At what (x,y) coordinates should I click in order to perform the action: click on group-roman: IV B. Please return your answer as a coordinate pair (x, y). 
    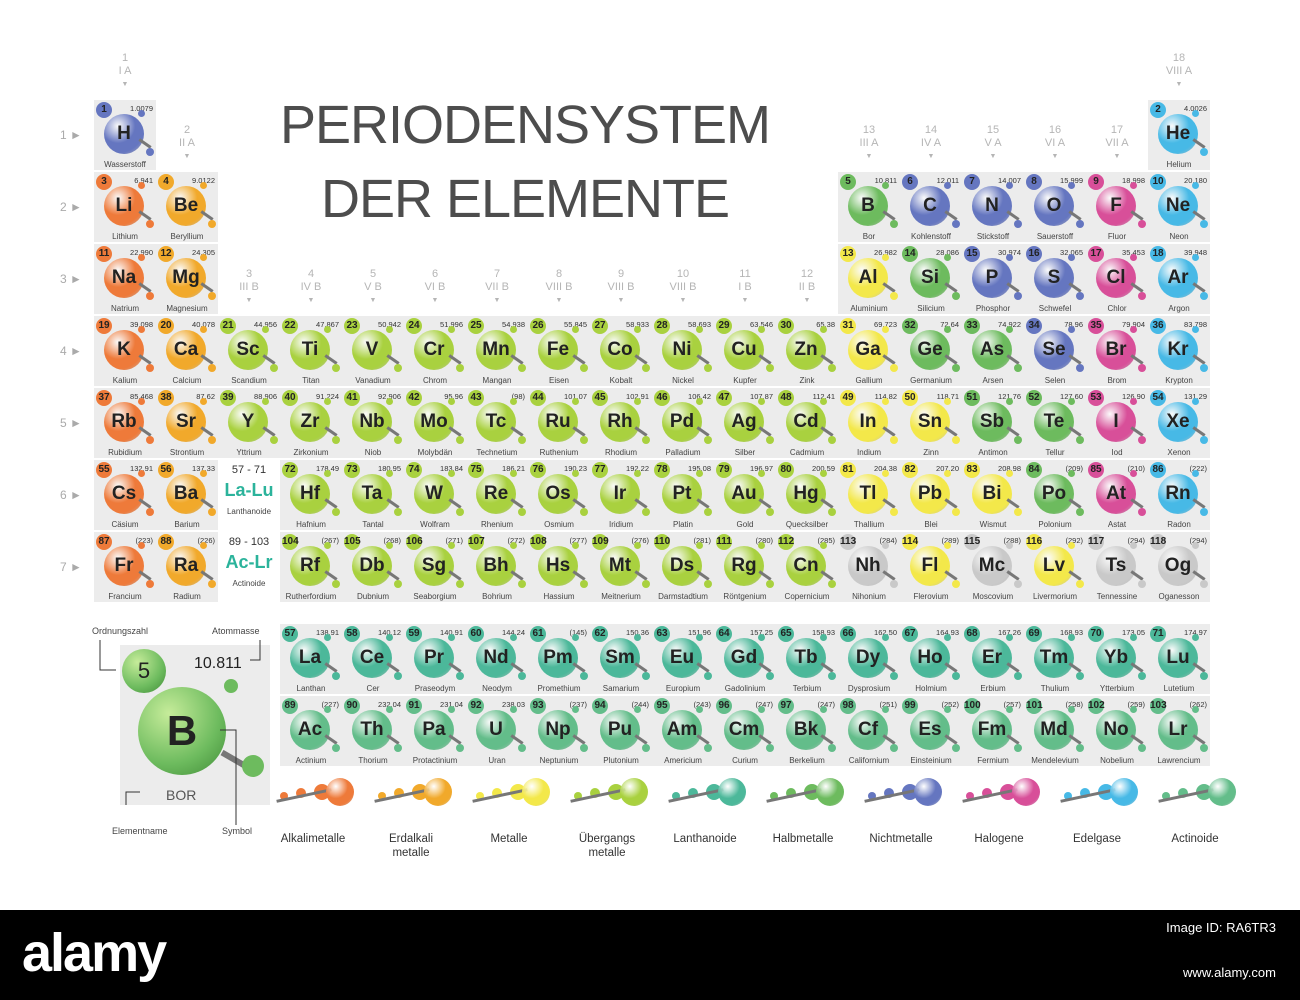
    Looking at the image, I should click on (311, 287).